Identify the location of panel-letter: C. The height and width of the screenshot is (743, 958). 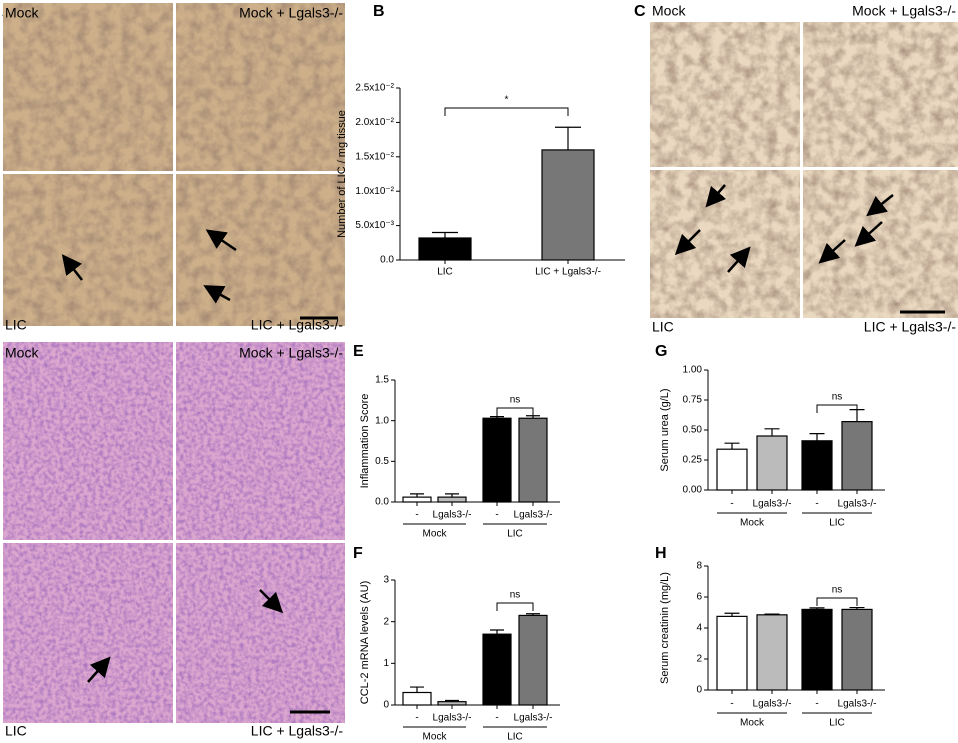
(640, 11).